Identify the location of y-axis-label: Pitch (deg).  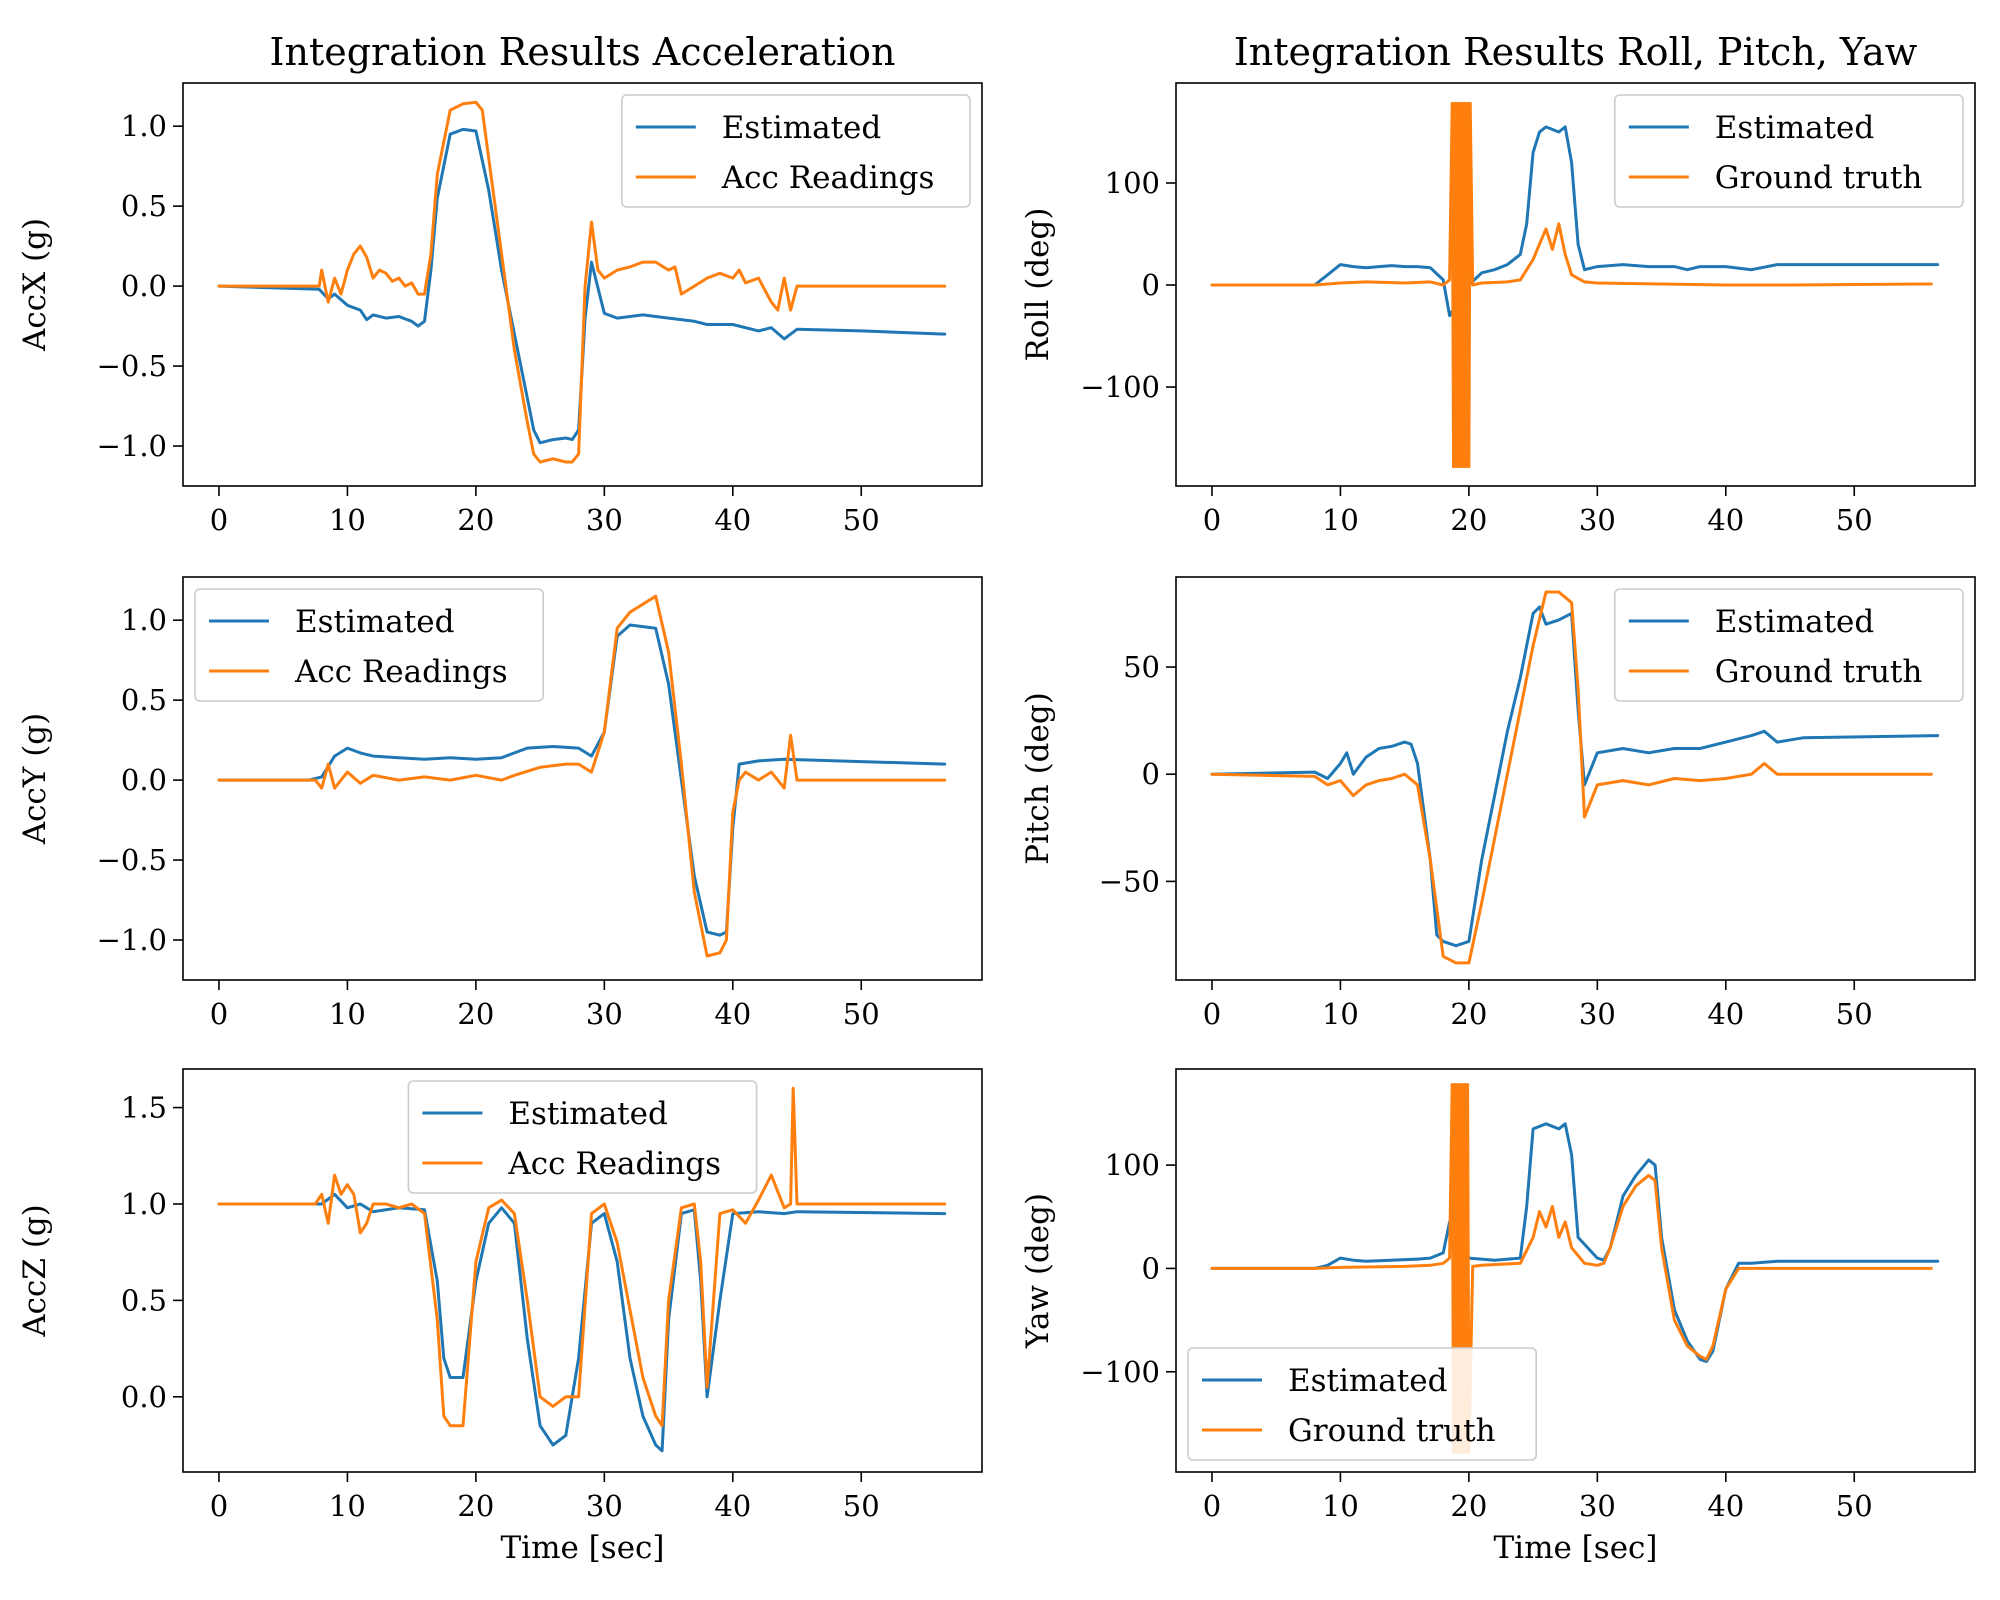
(1038, 778).